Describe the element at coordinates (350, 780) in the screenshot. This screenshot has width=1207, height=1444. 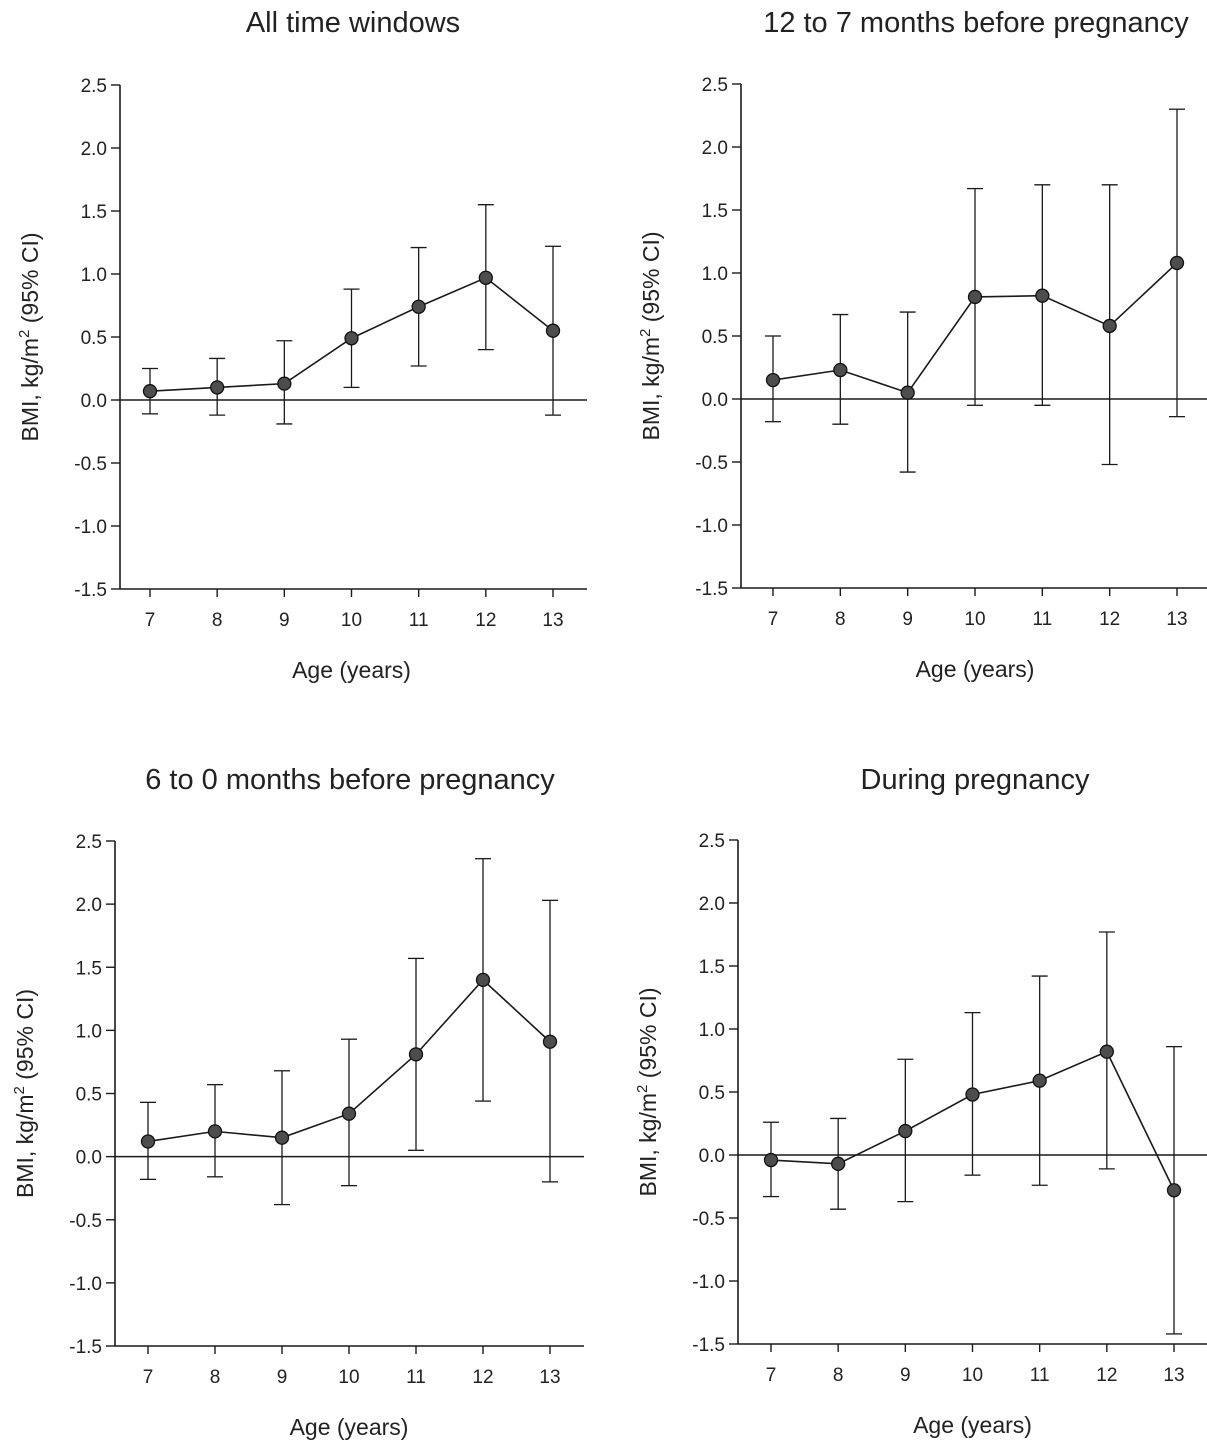
I see `chart-title: 6 to 0 months before pregnancy` at that location.